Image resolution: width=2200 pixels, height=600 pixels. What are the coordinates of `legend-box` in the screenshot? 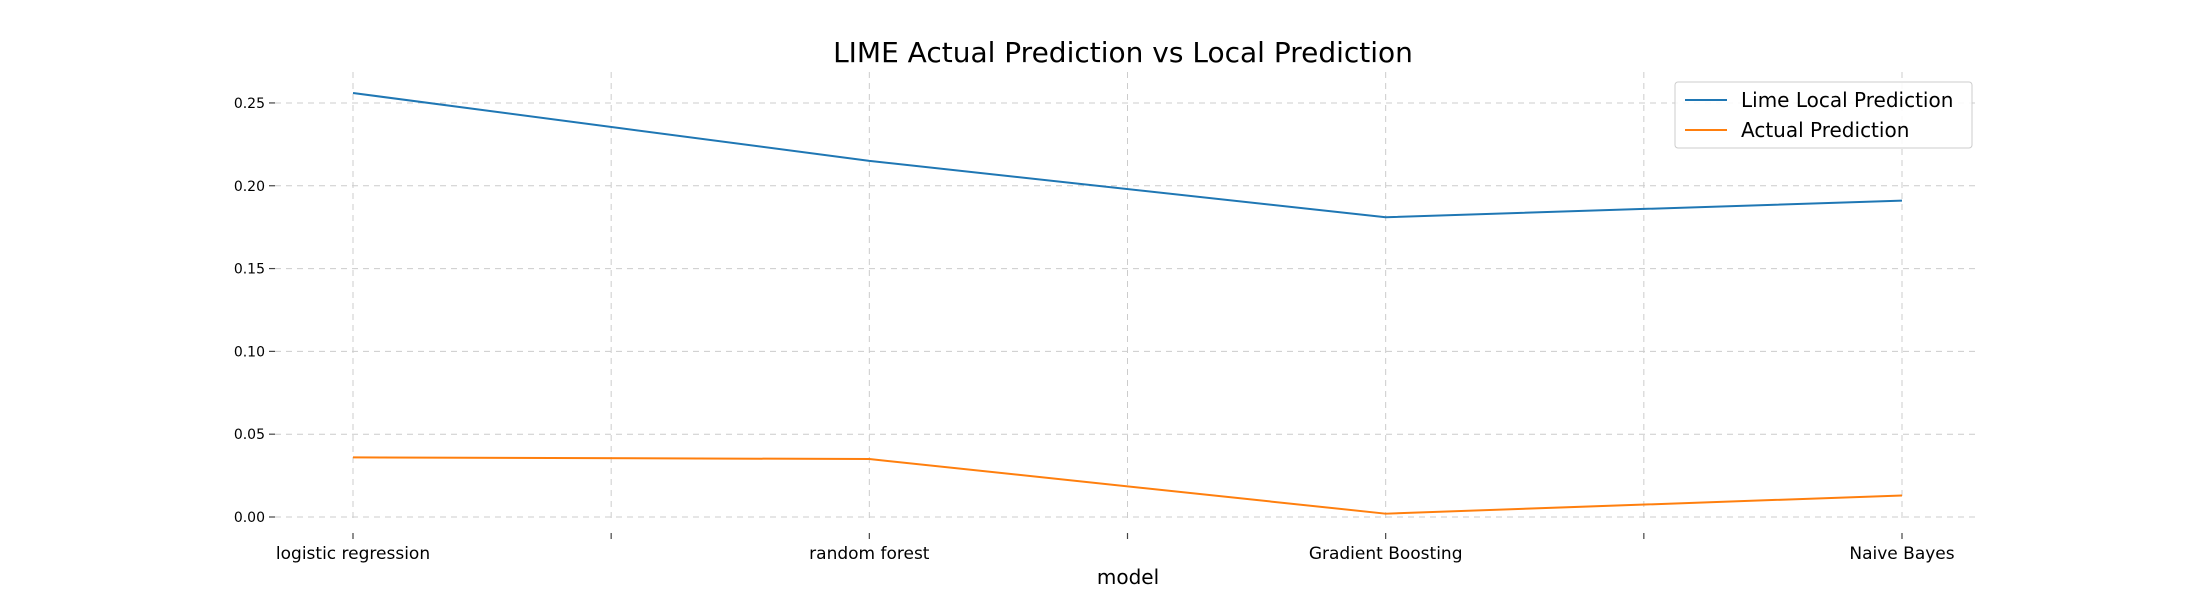 It's located at (1823, 115).